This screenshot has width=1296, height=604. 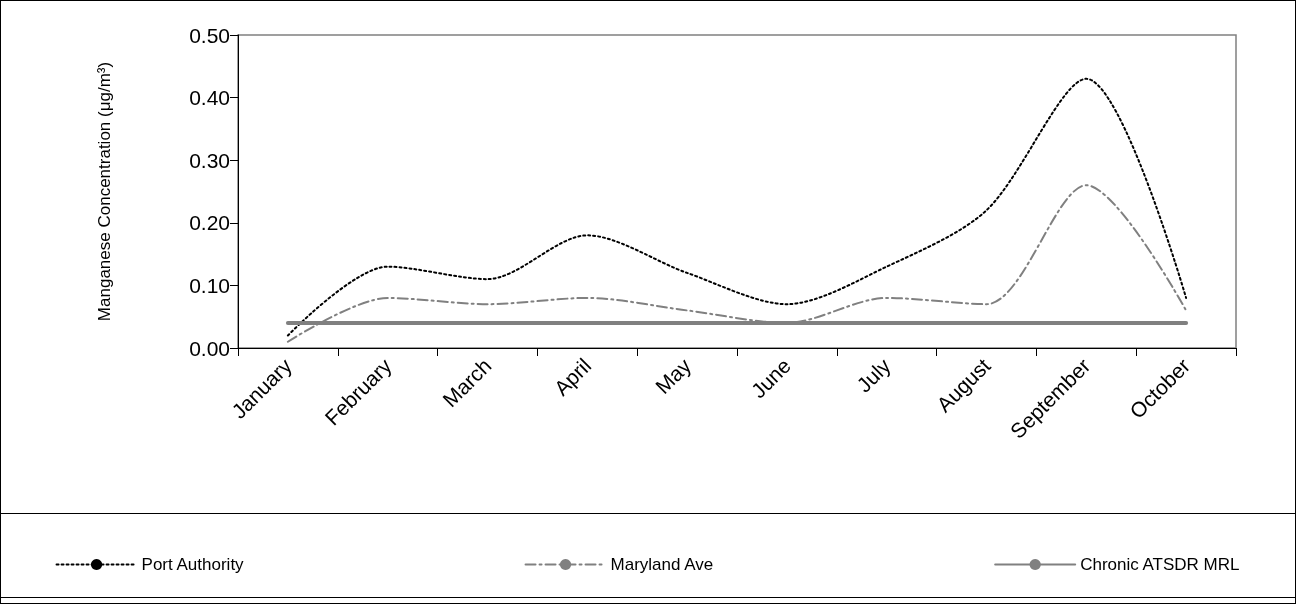 I want to click on legend-label: Maryland Ave, so click(x=662, y=564).